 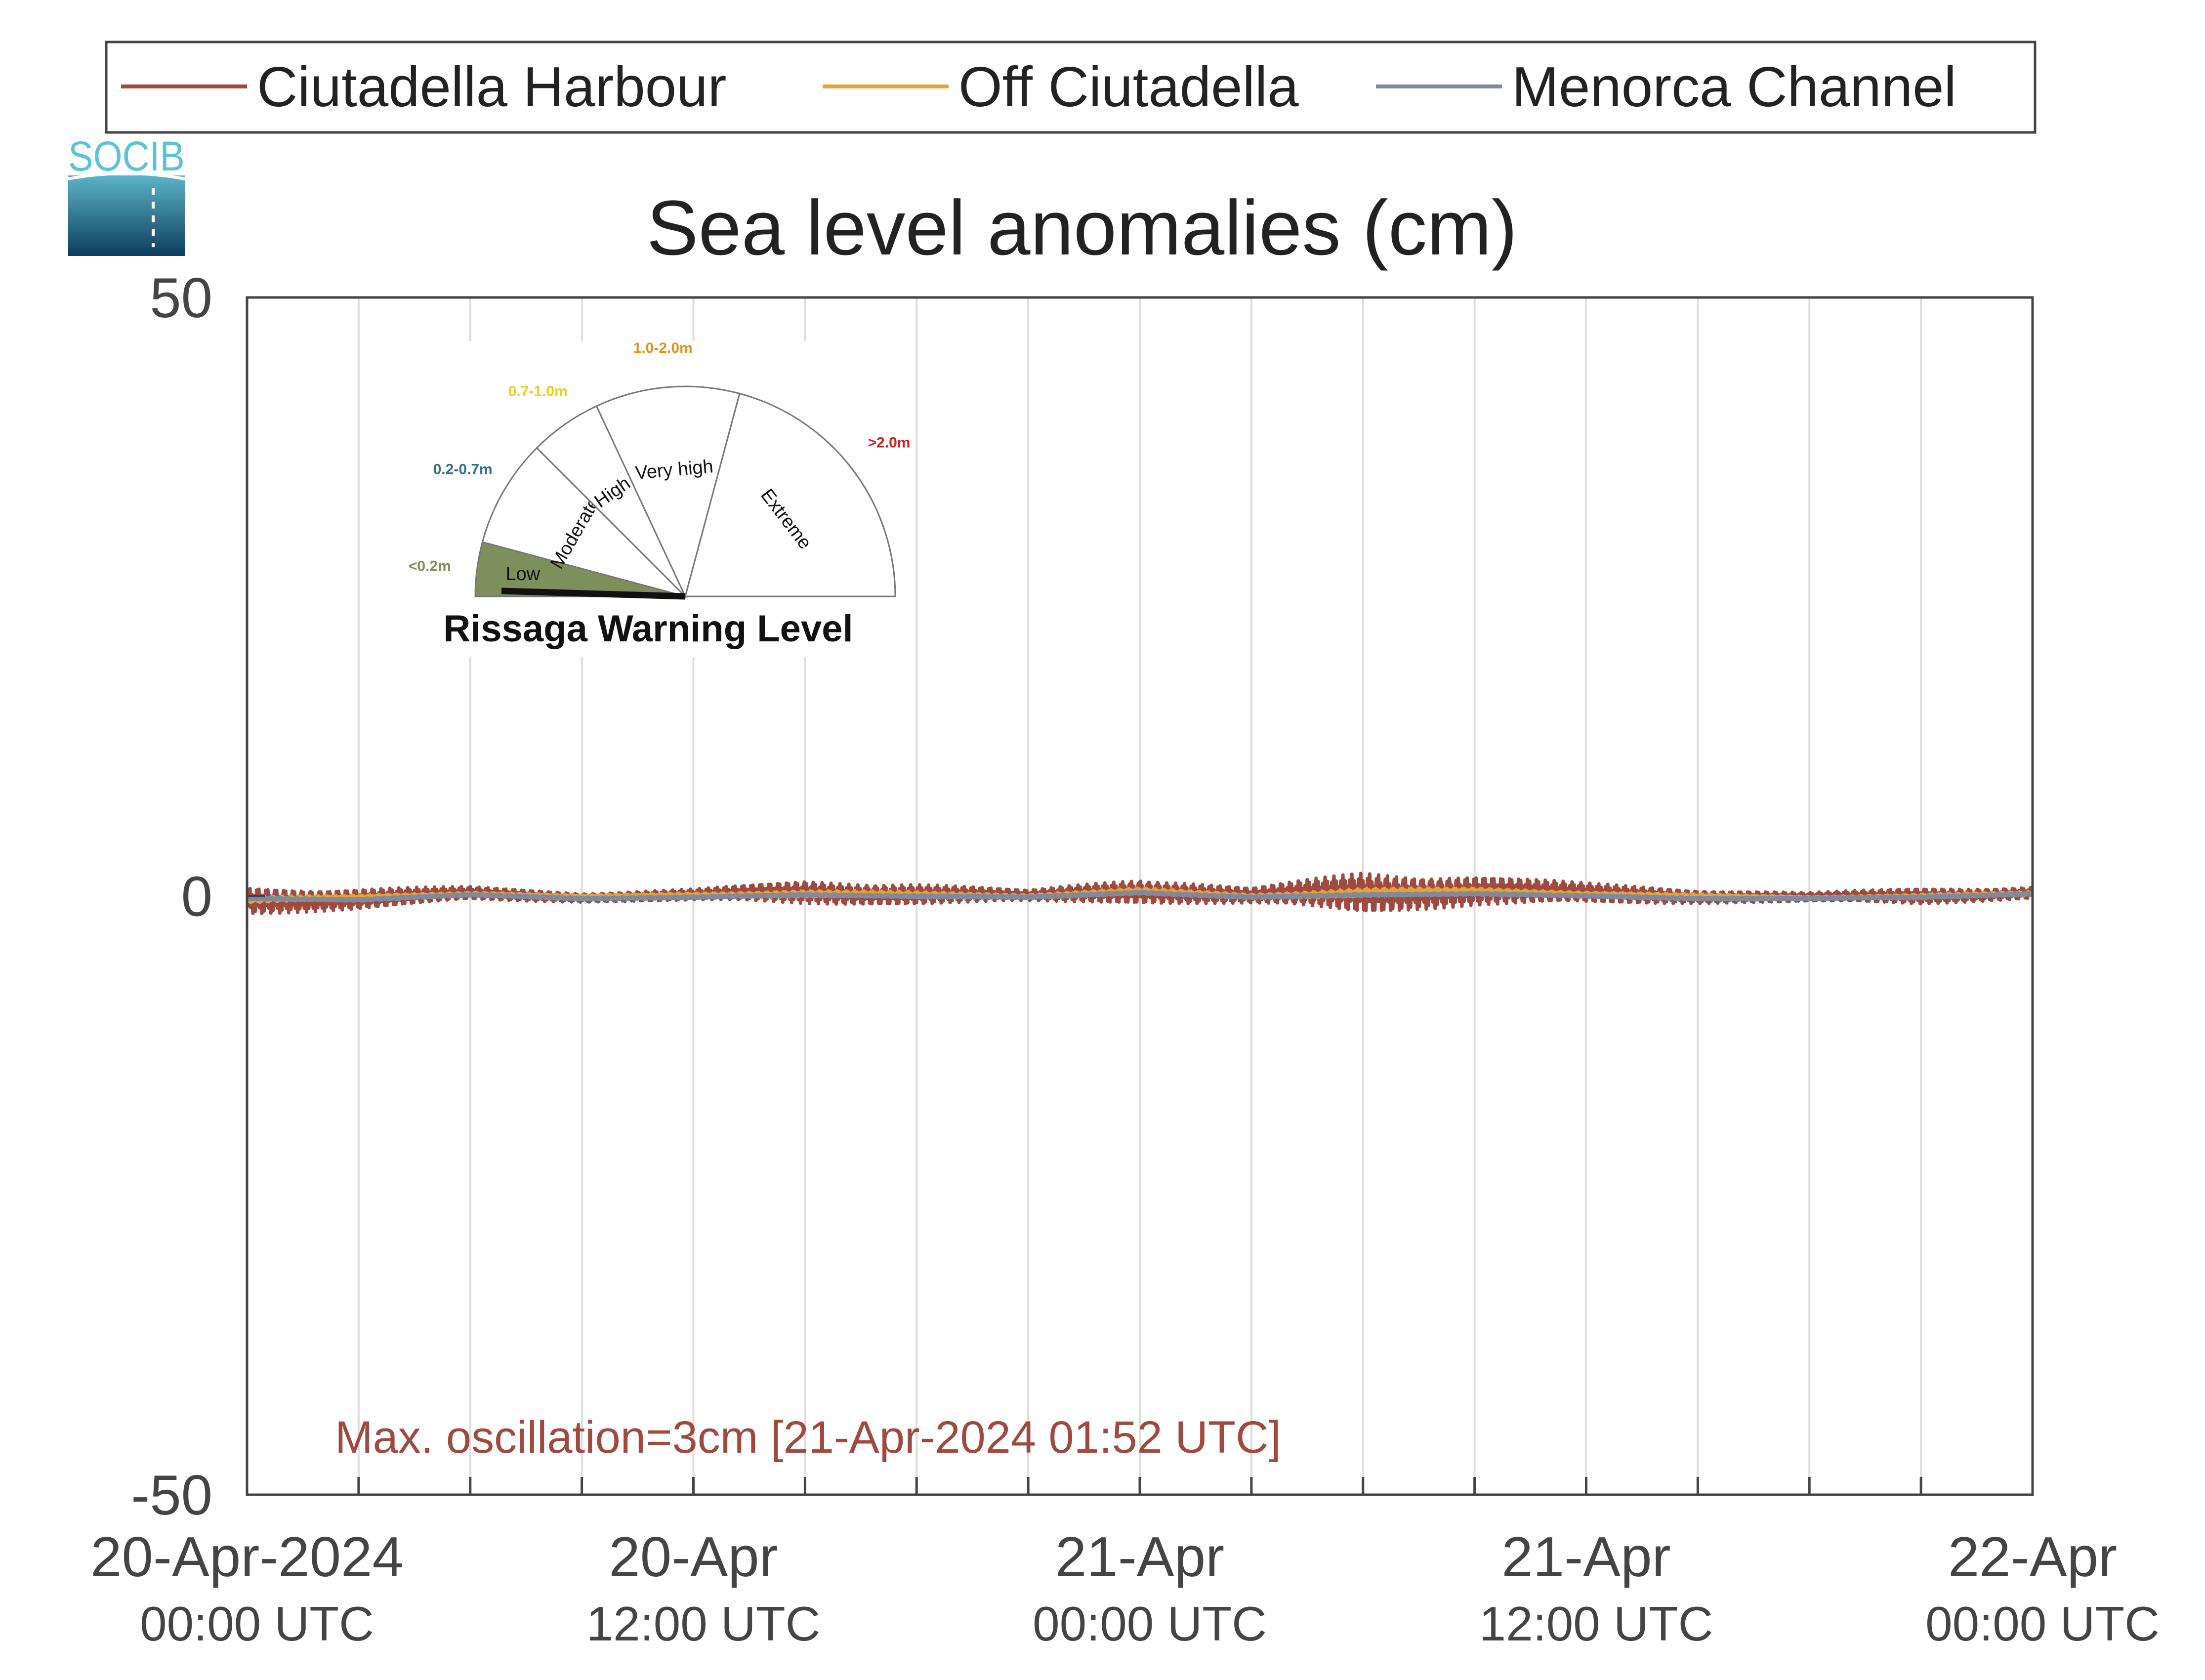 What do you see at coordinates (463, 470) in the screenshot?
I see `gauge-range-label: 0.2-0.7m` at bounding box center [463, 470].